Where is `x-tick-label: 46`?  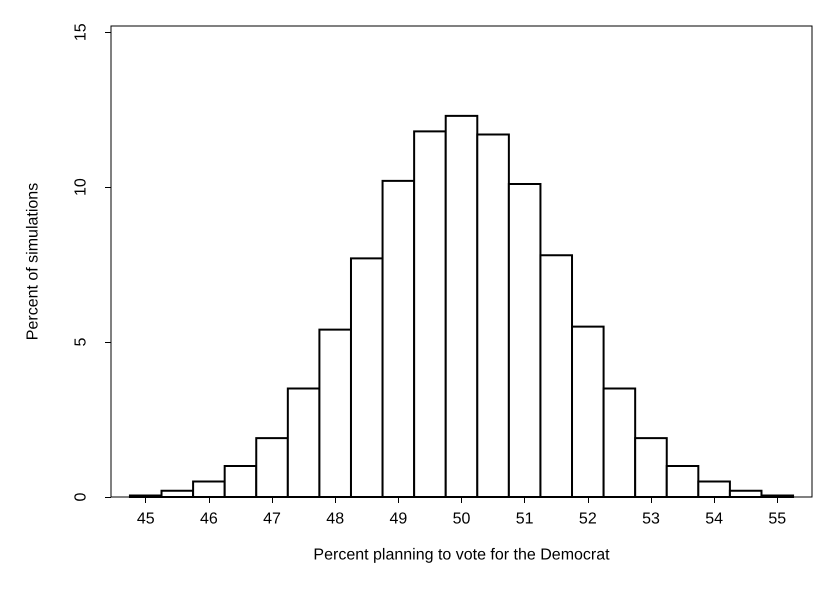 x-tick-label: 46 is located at coordinates (209, 519).